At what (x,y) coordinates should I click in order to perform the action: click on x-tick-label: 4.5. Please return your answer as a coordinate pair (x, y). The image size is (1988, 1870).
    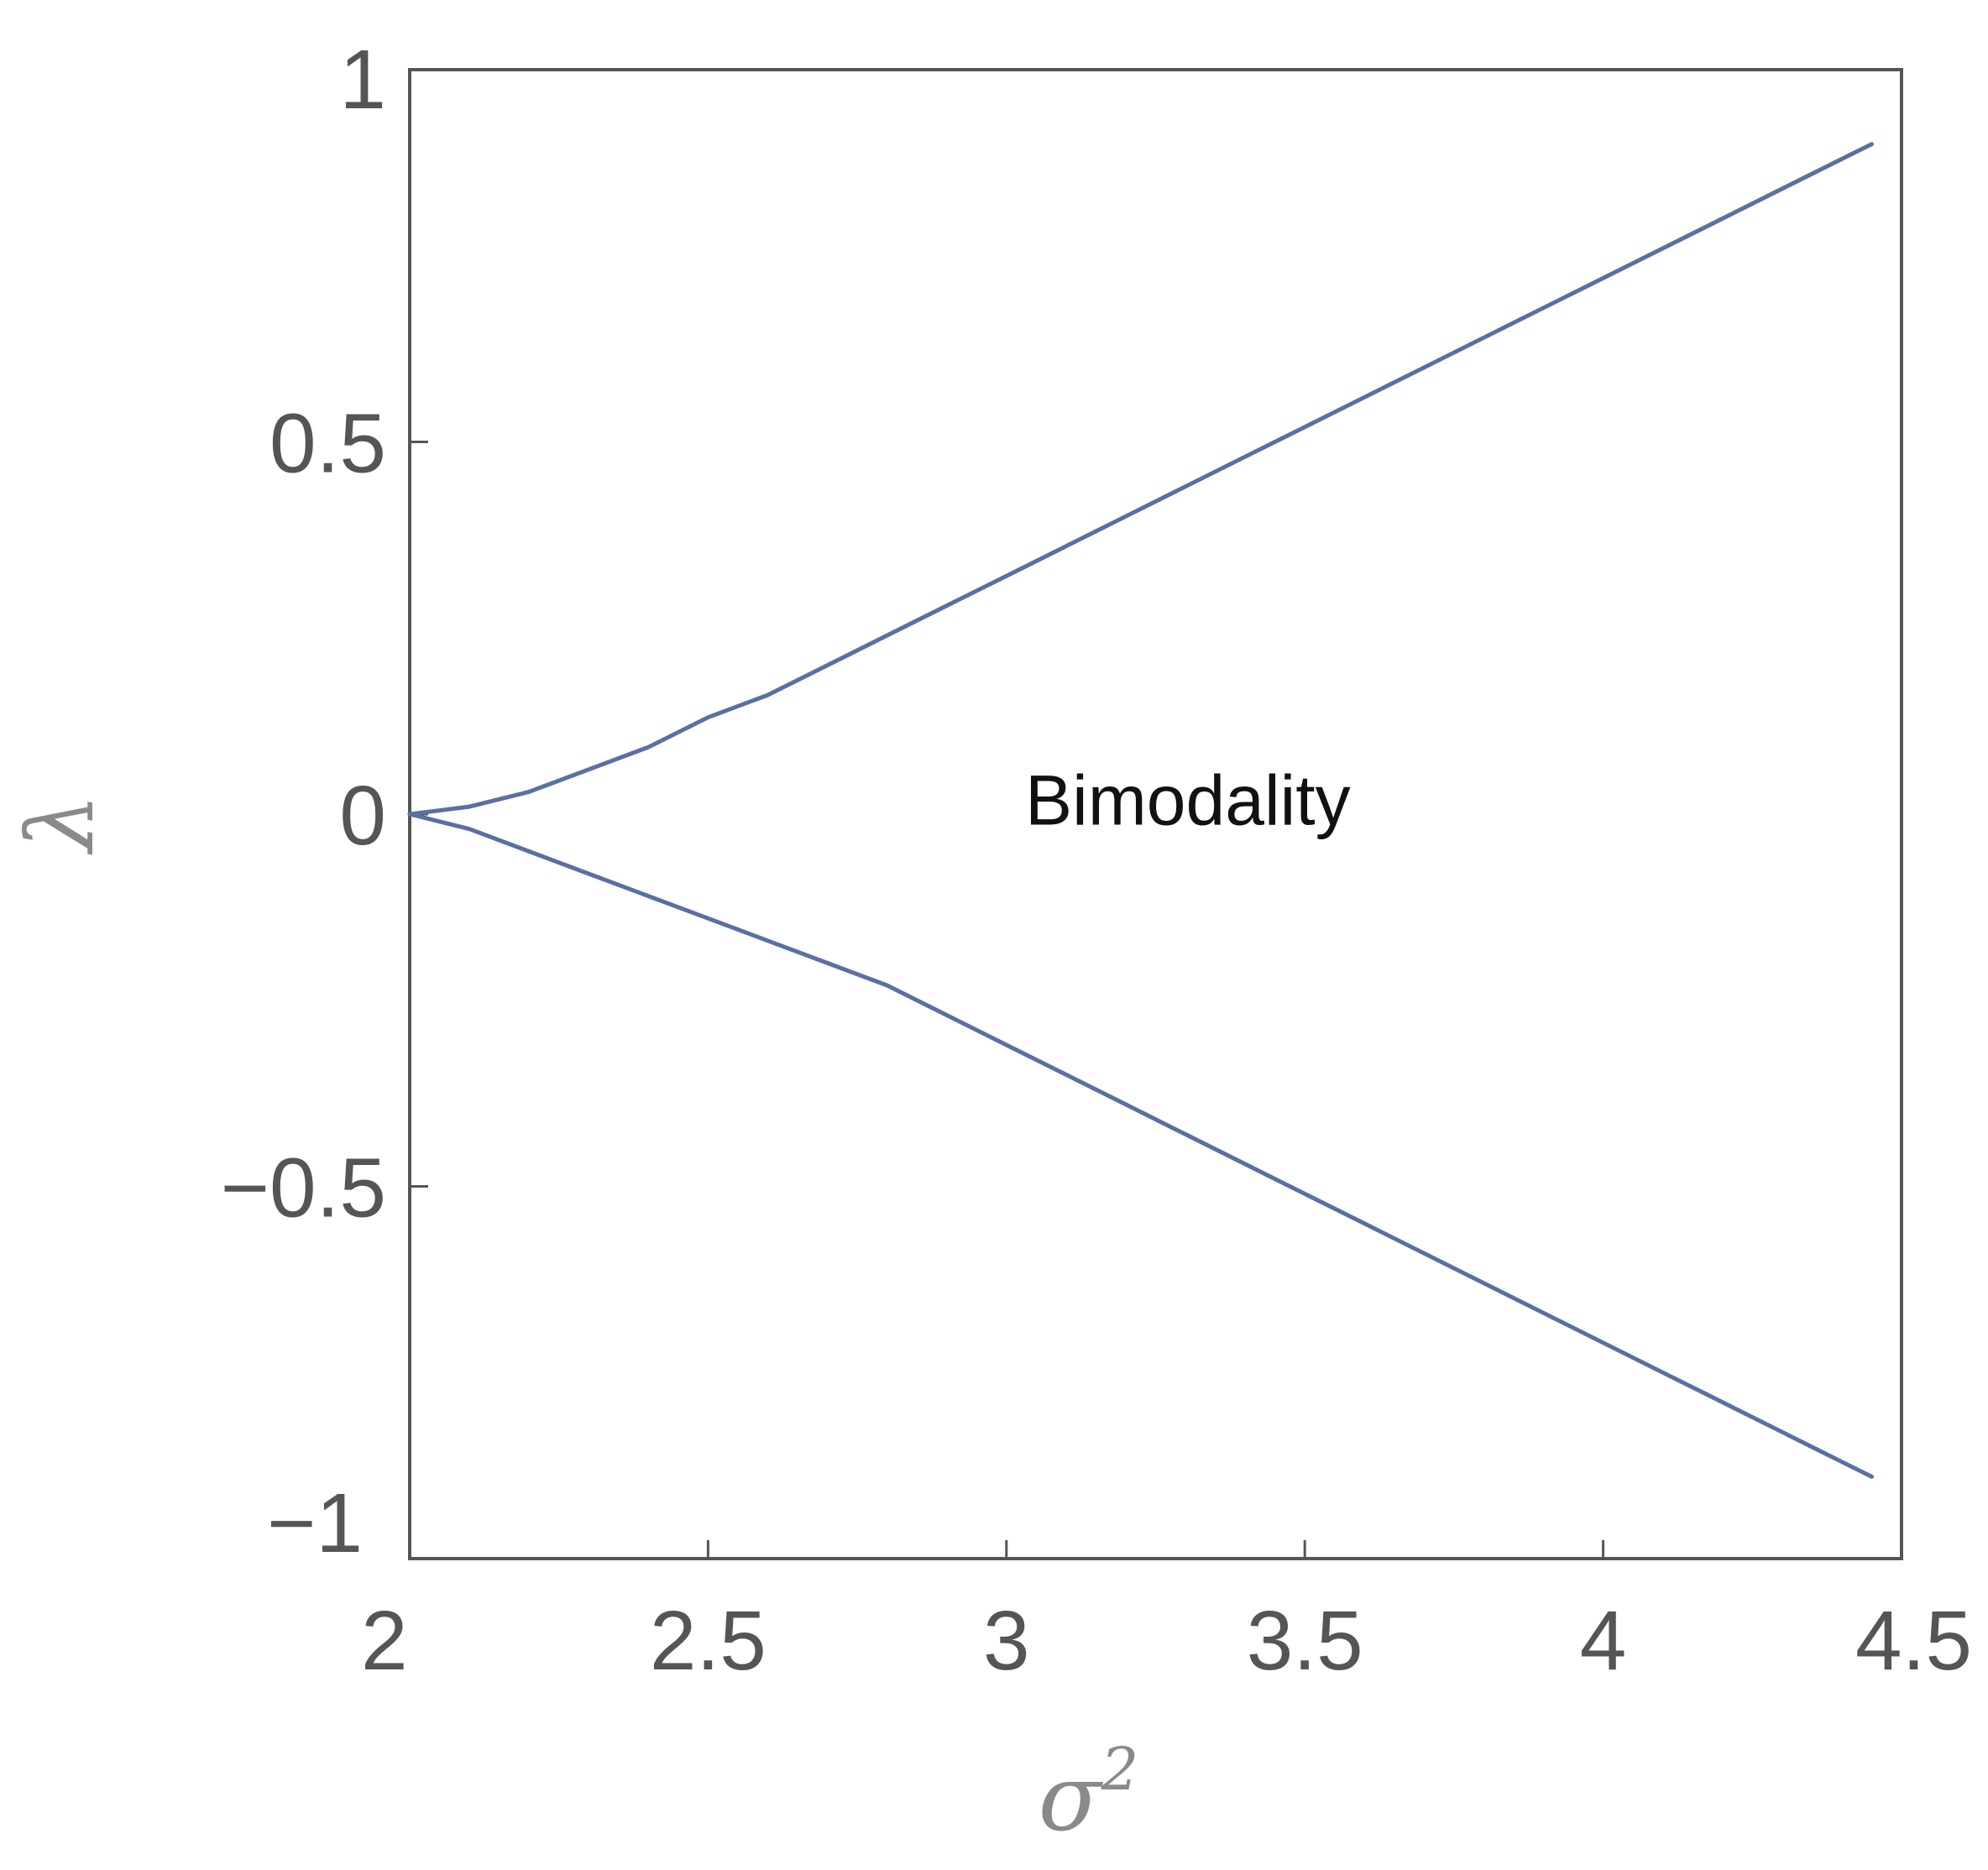
    Looking at the image, I should click on (1913, 1641).